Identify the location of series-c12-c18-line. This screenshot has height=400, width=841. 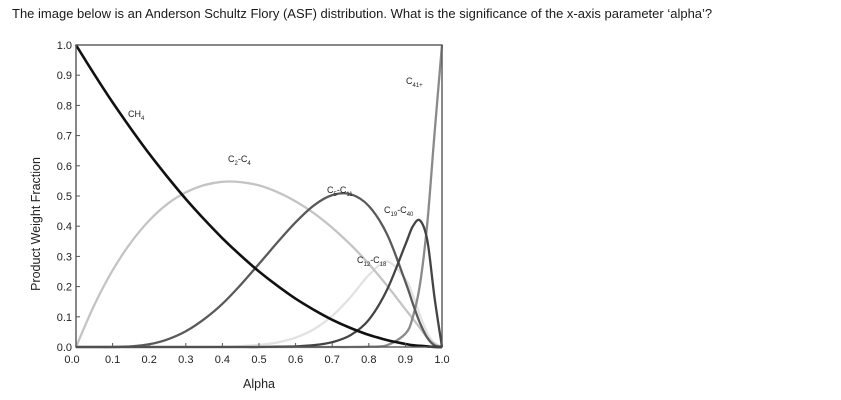
(259, 304).